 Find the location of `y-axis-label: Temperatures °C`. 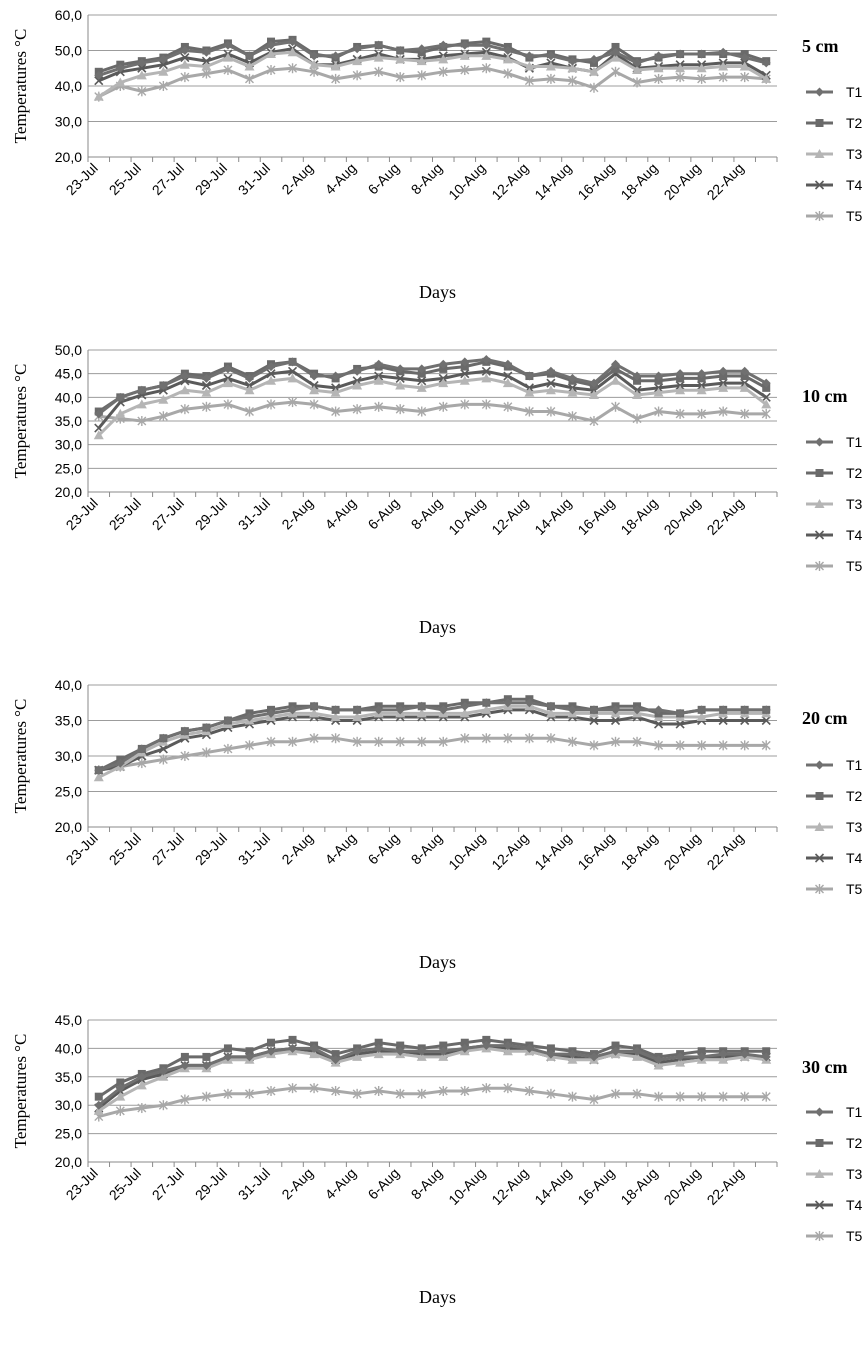

y-axis-label: Temperatures °C is located at coordinates (20, 1091).